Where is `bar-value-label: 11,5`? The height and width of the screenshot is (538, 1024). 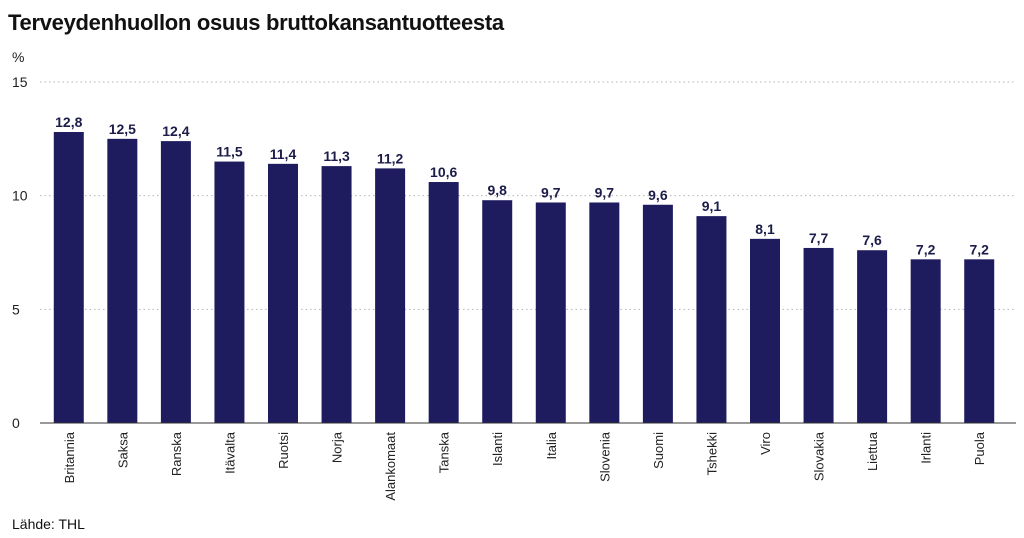 bar-value-label: 11,5 is located at coordinates (229, 152).